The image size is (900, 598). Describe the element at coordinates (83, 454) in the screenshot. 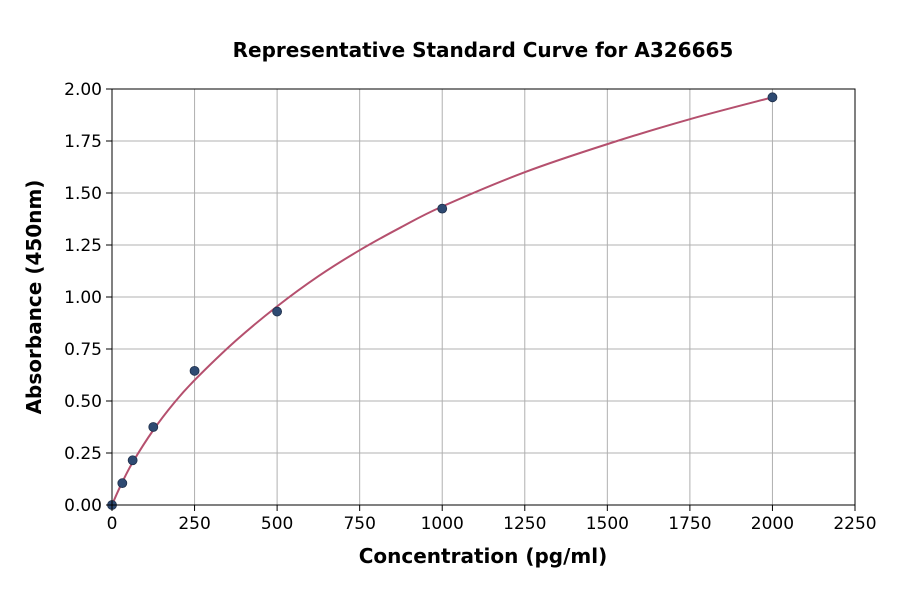

I see `y-tick-label: 0.25` at that location.